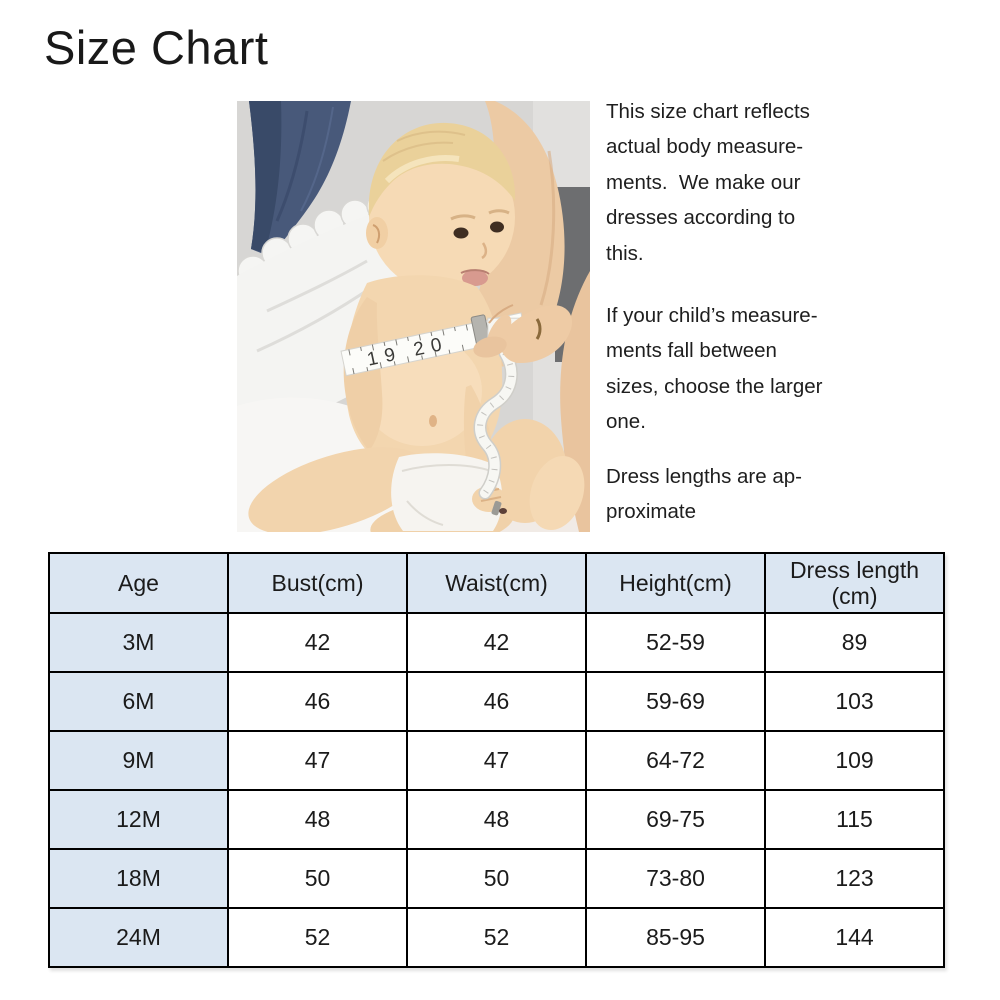 The width and height of the screenshot is (1000, 1000). I want to click on baby-hair, so click(442, 169).